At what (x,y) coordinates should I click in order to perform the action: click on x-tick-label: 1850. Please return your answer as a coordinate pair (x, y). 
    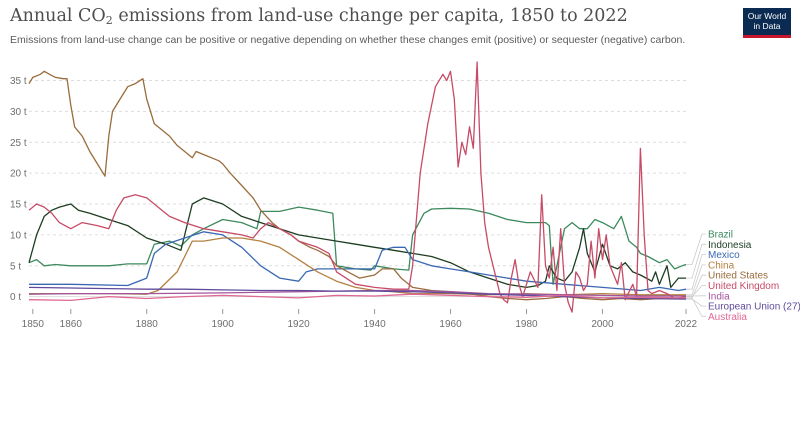
    Looking at the image, I should click on (33, 324).